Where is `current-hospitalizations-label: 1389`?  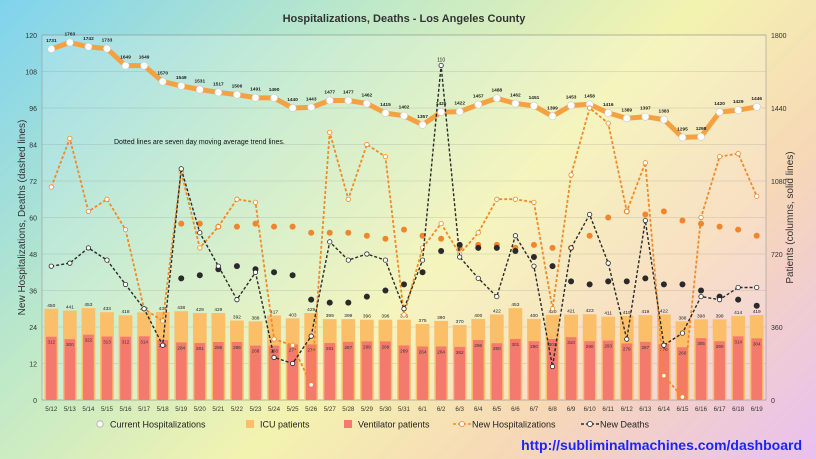
current-hospitalizations-label: 1389 is located at coordinates (626, 110).